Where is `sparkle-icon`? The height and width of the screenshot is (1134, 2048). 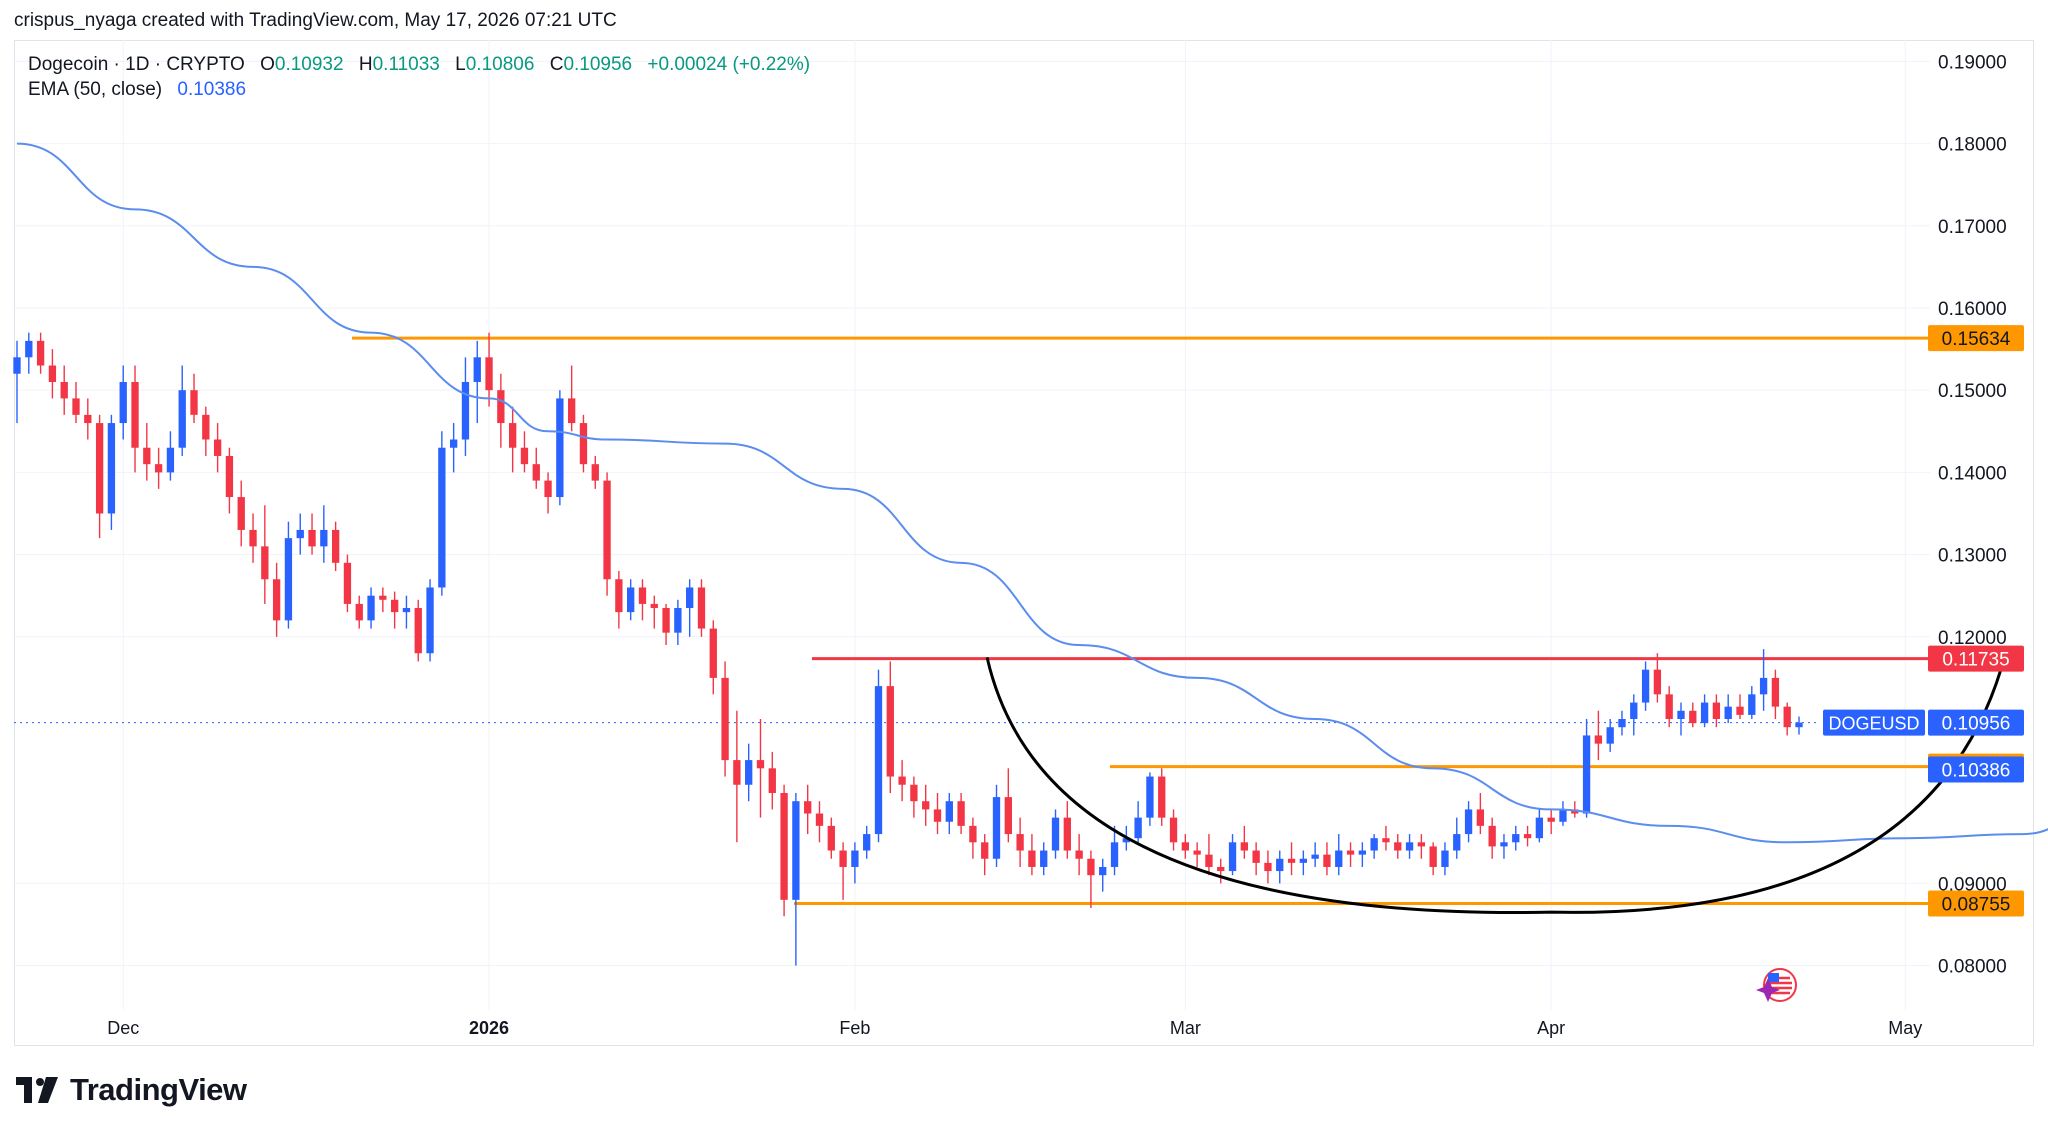
sparkle-icon is located at coordinates (1768, 990).